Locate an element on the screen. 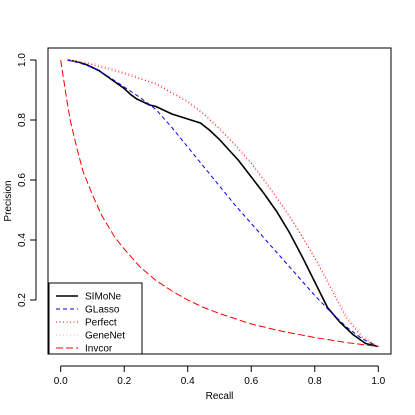 The width and height of the screenshot is (415, 415). x-tick-label: 1.0 is located at coordinates (378, 381).